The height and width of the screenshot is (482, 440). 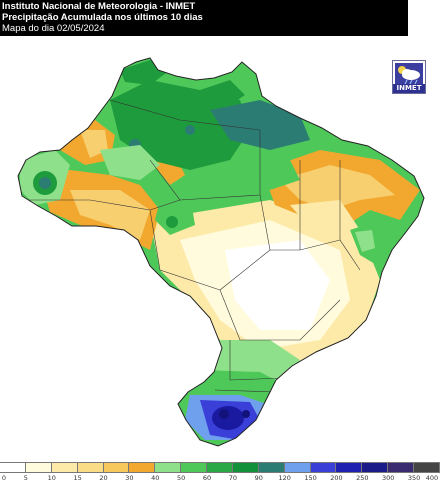 What do you see at coordinates (25, 478) in the screenshot?
I see `legend-label: 5` at bounding box center [25, 478].